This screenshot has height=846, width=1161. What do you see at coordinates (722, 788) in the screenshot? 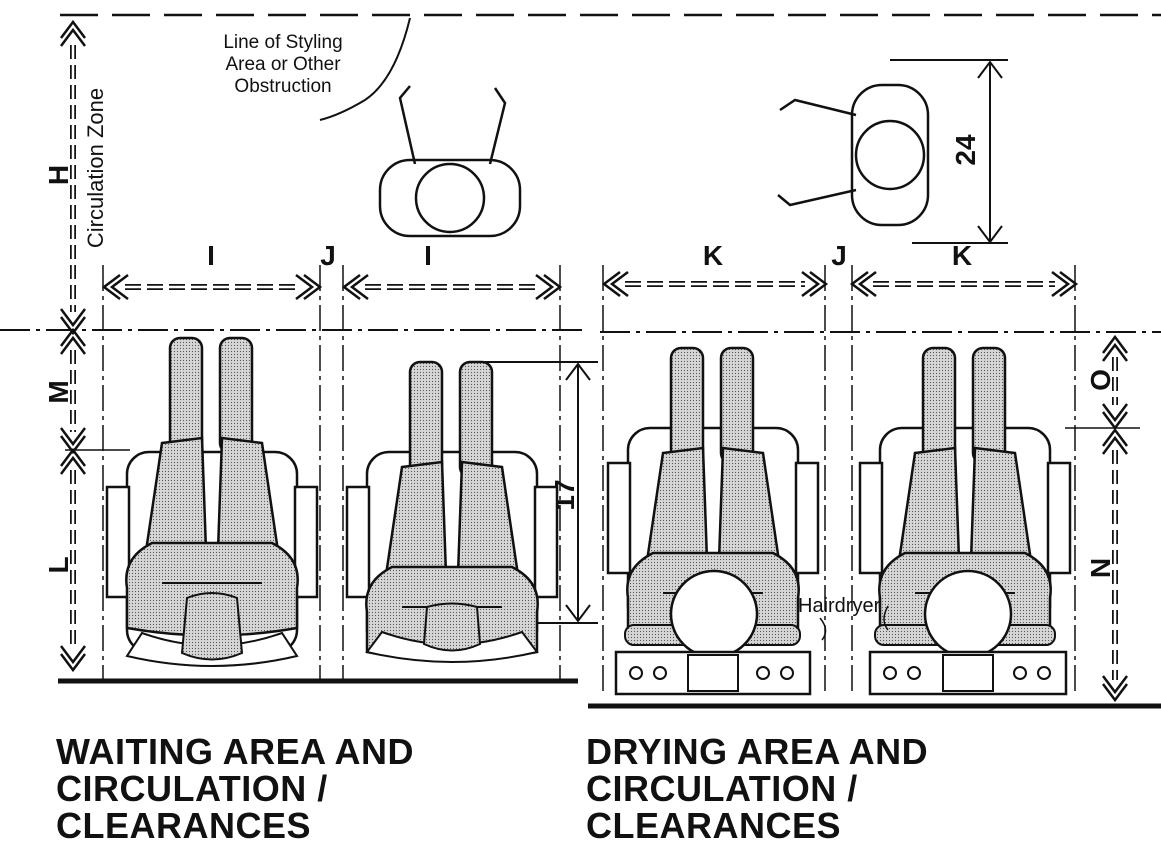
I see `title-drying-line-2: CIRCULATION /` at bounding box center [722, 788].